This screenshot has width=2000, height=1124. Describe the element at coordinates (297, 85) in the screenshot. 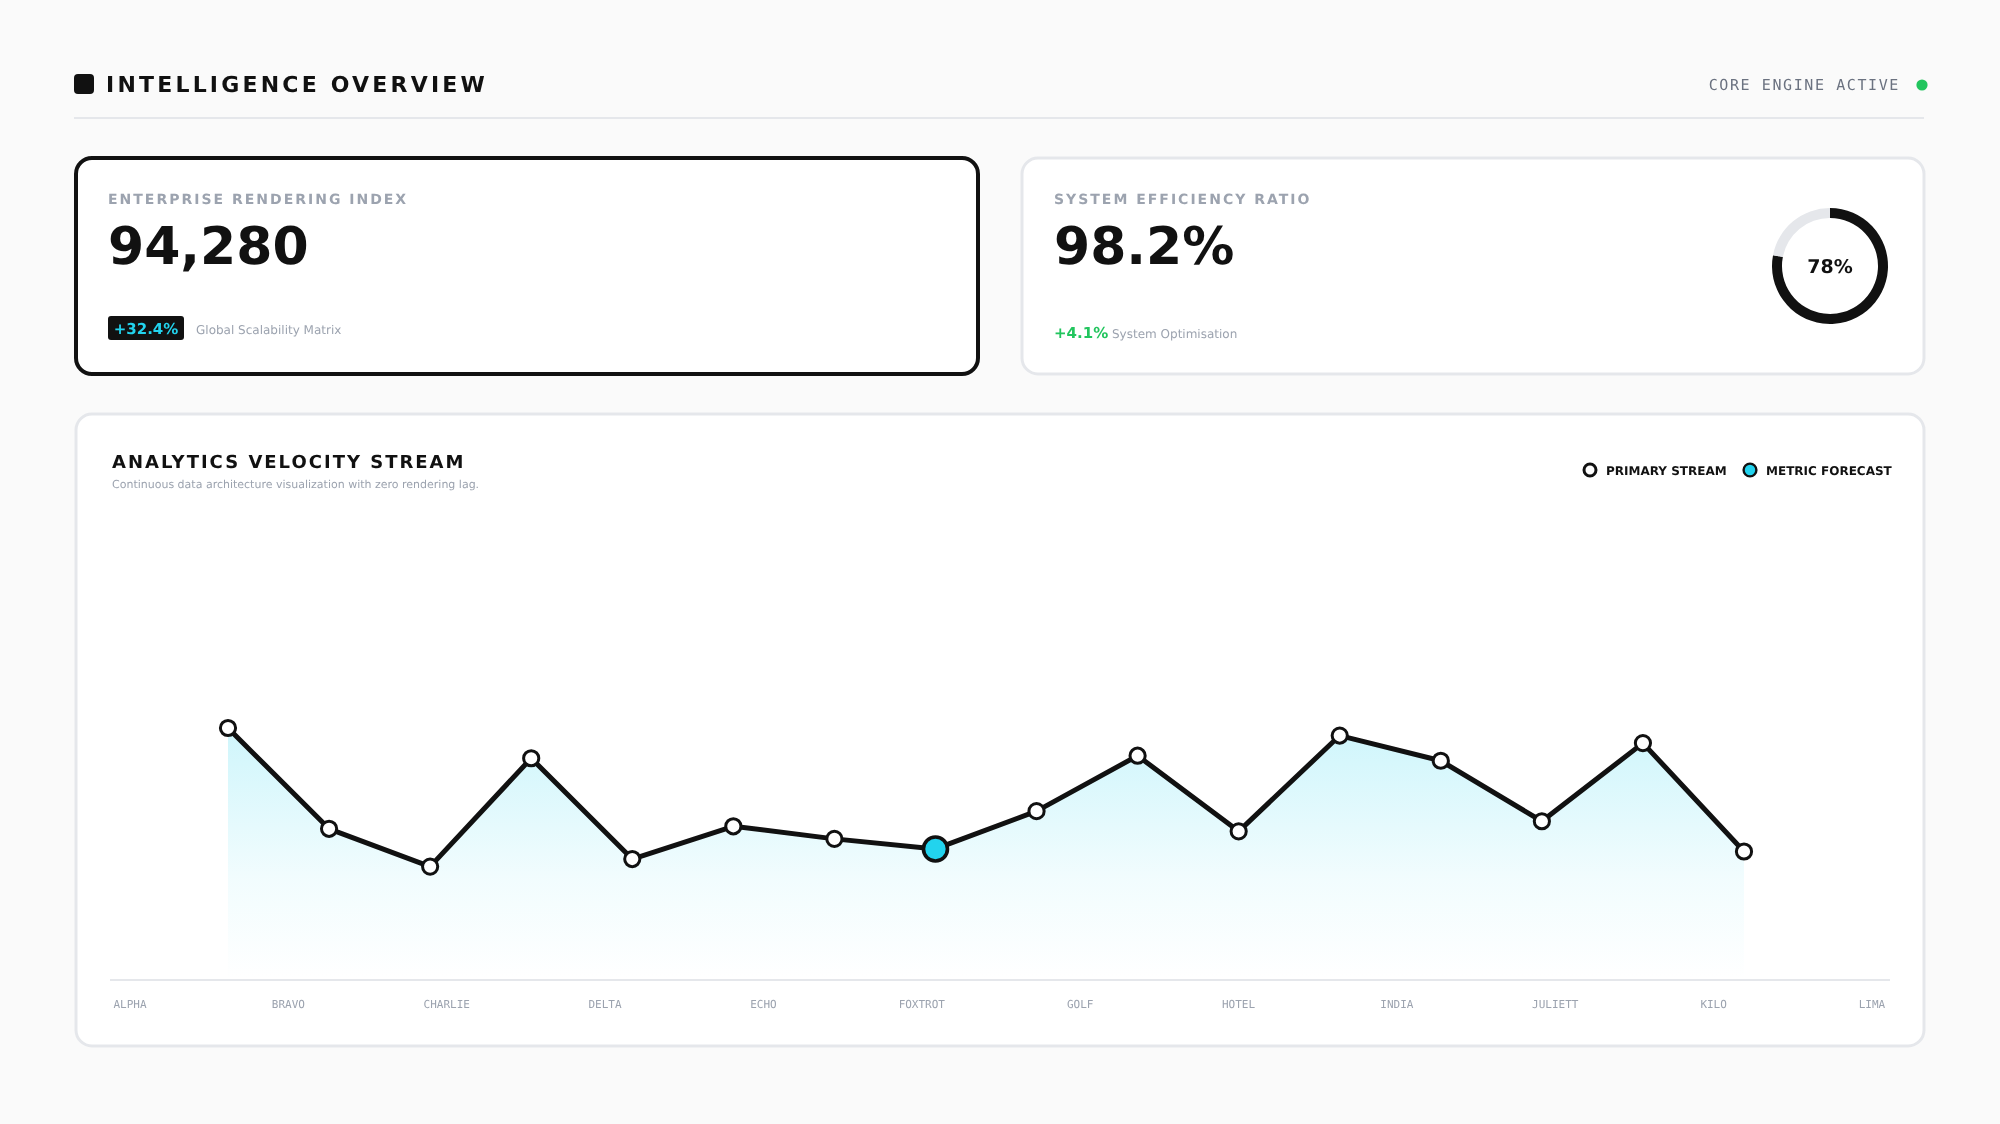

I see `text: INTELLIGENCE OVERVIEW` at that location.